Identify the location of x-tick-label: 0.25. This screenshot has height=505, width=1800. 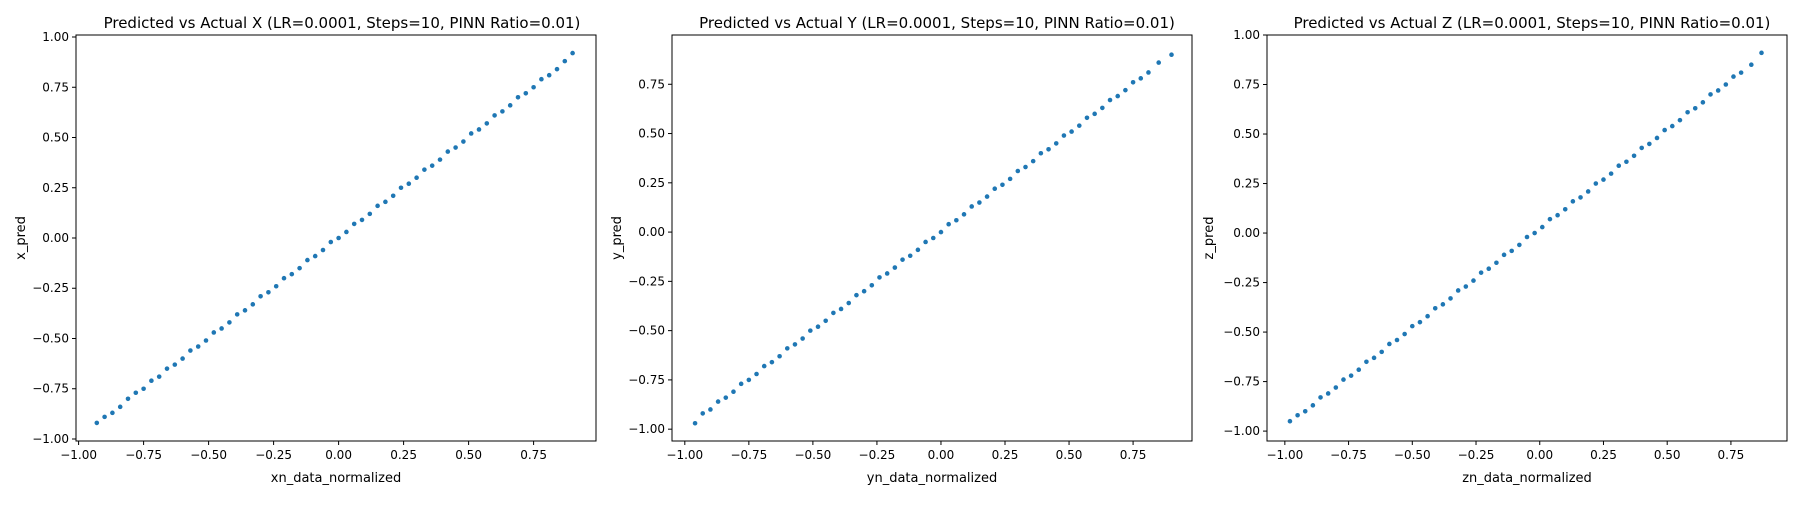
(1005, 455).